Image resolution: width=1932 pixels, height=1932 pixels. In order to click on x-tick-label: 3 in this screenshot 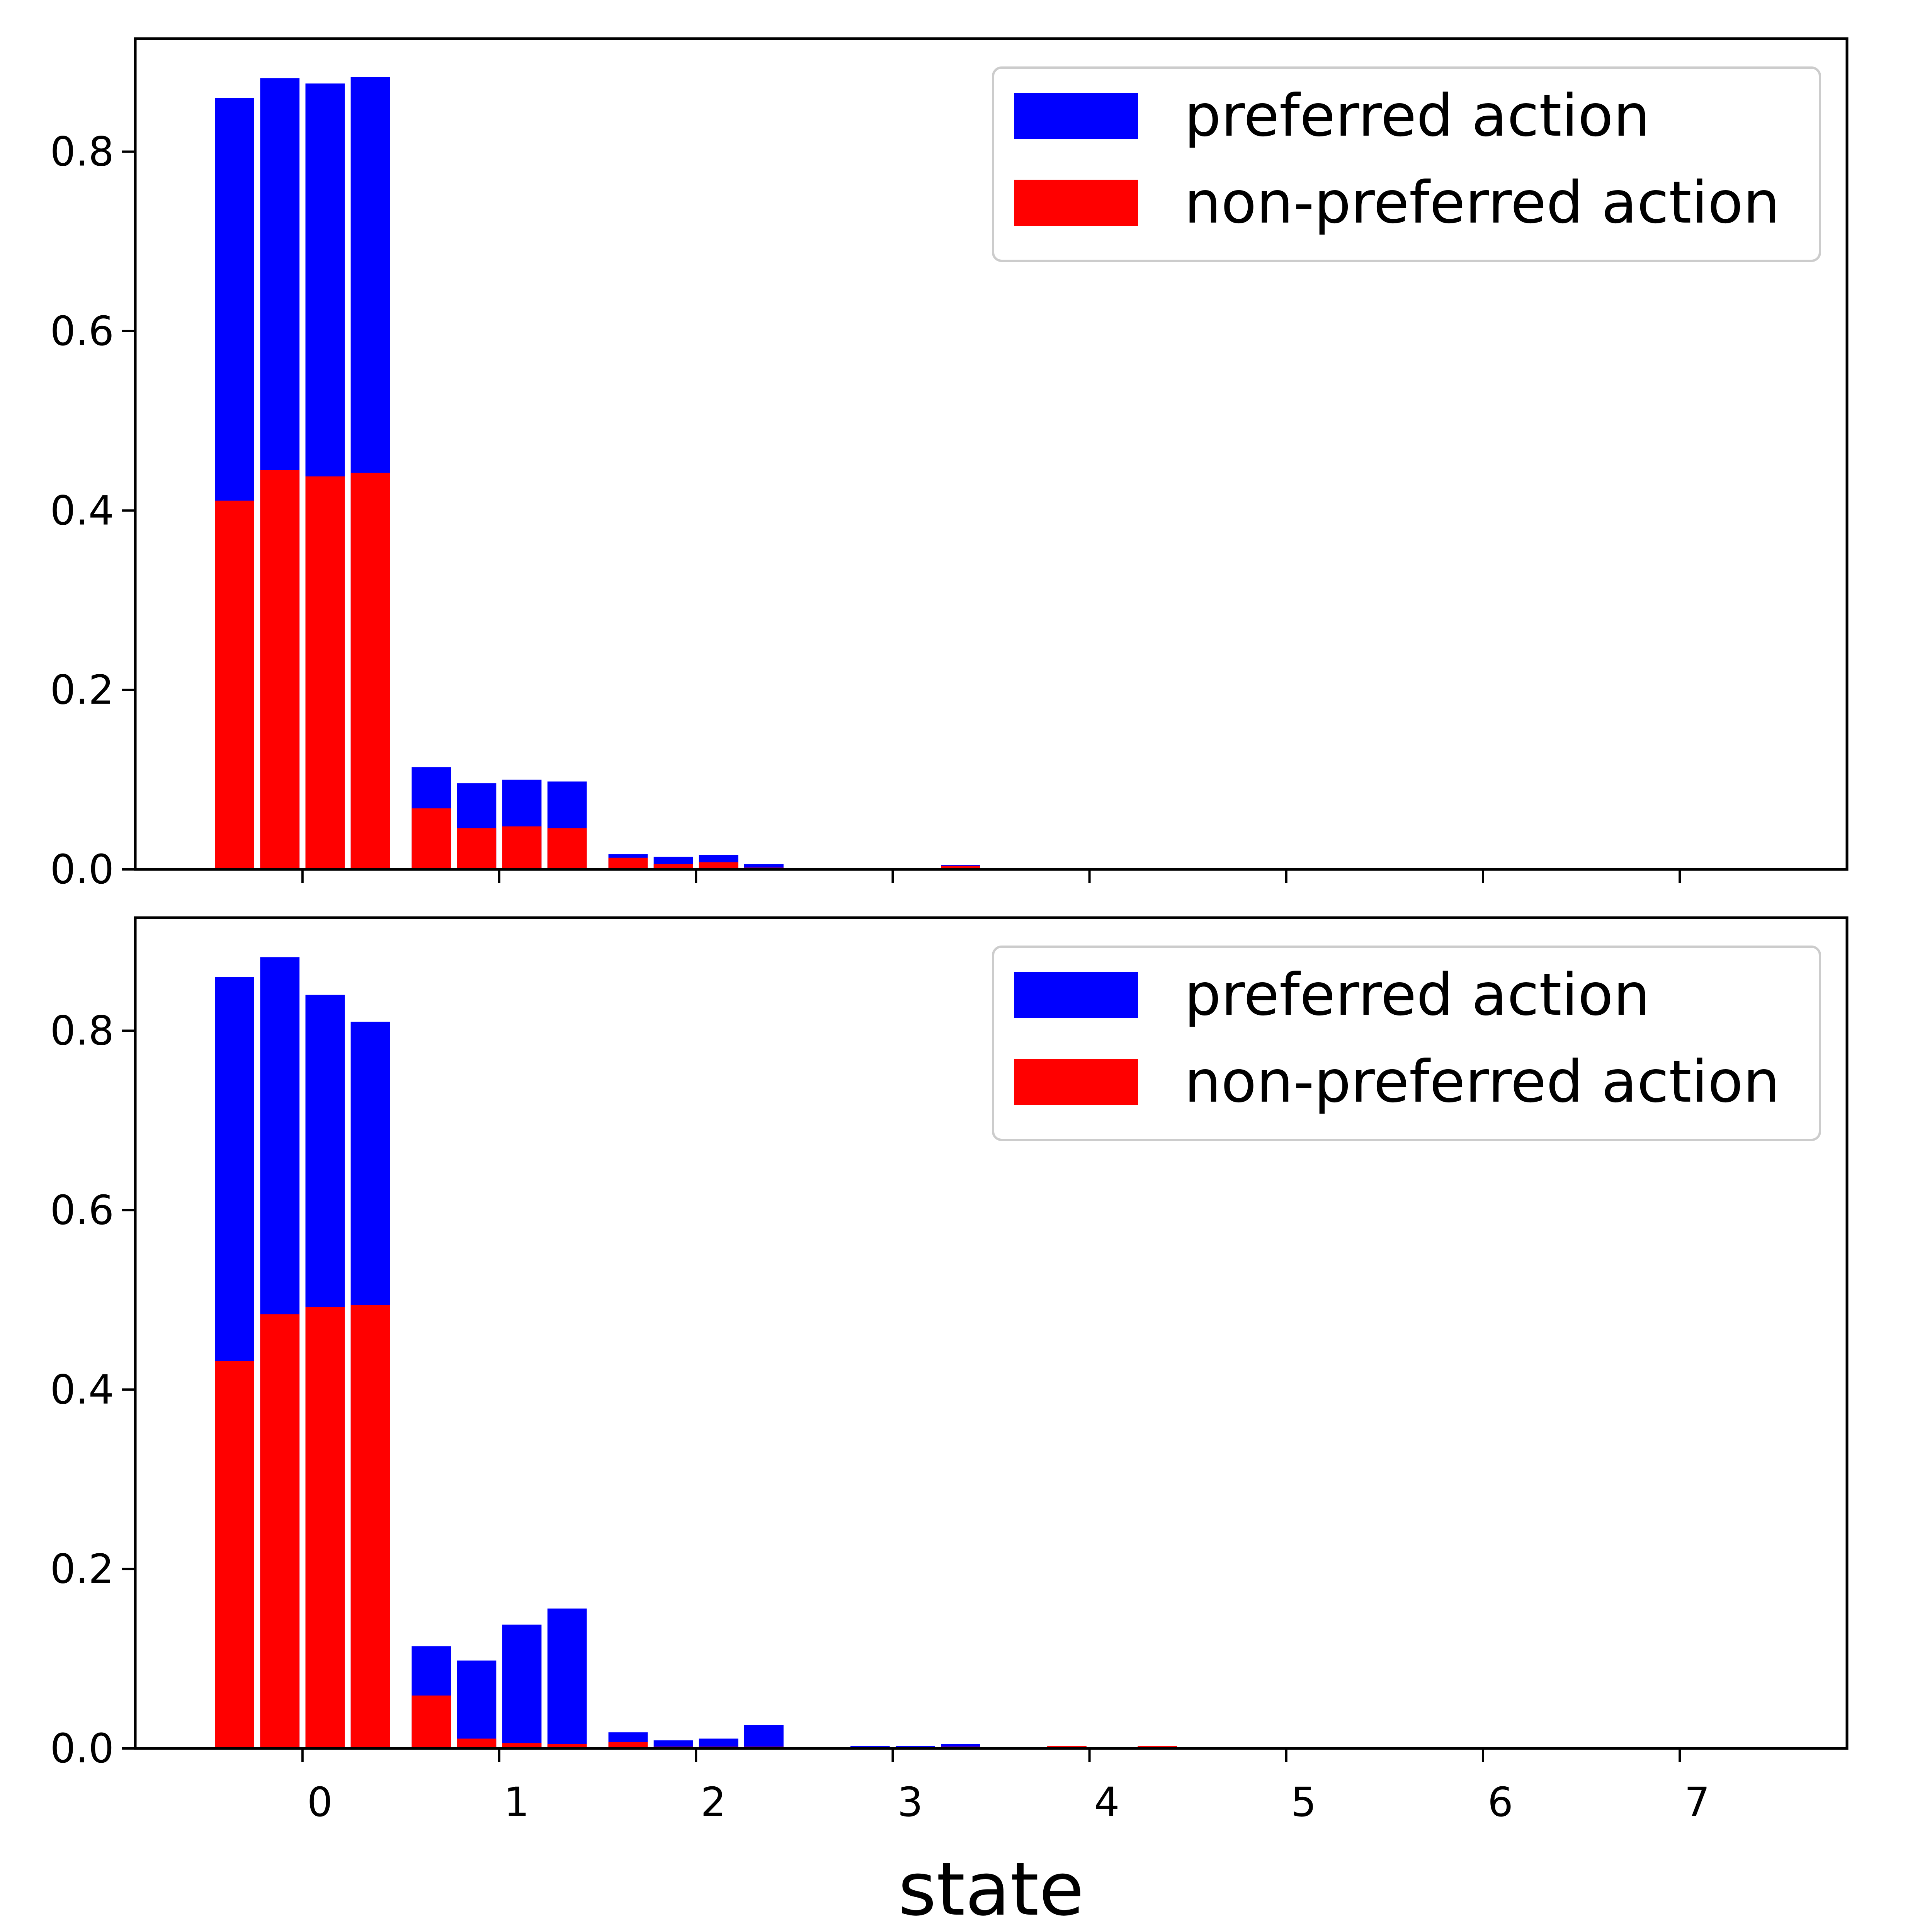, I will do `click(910, 1802)`.